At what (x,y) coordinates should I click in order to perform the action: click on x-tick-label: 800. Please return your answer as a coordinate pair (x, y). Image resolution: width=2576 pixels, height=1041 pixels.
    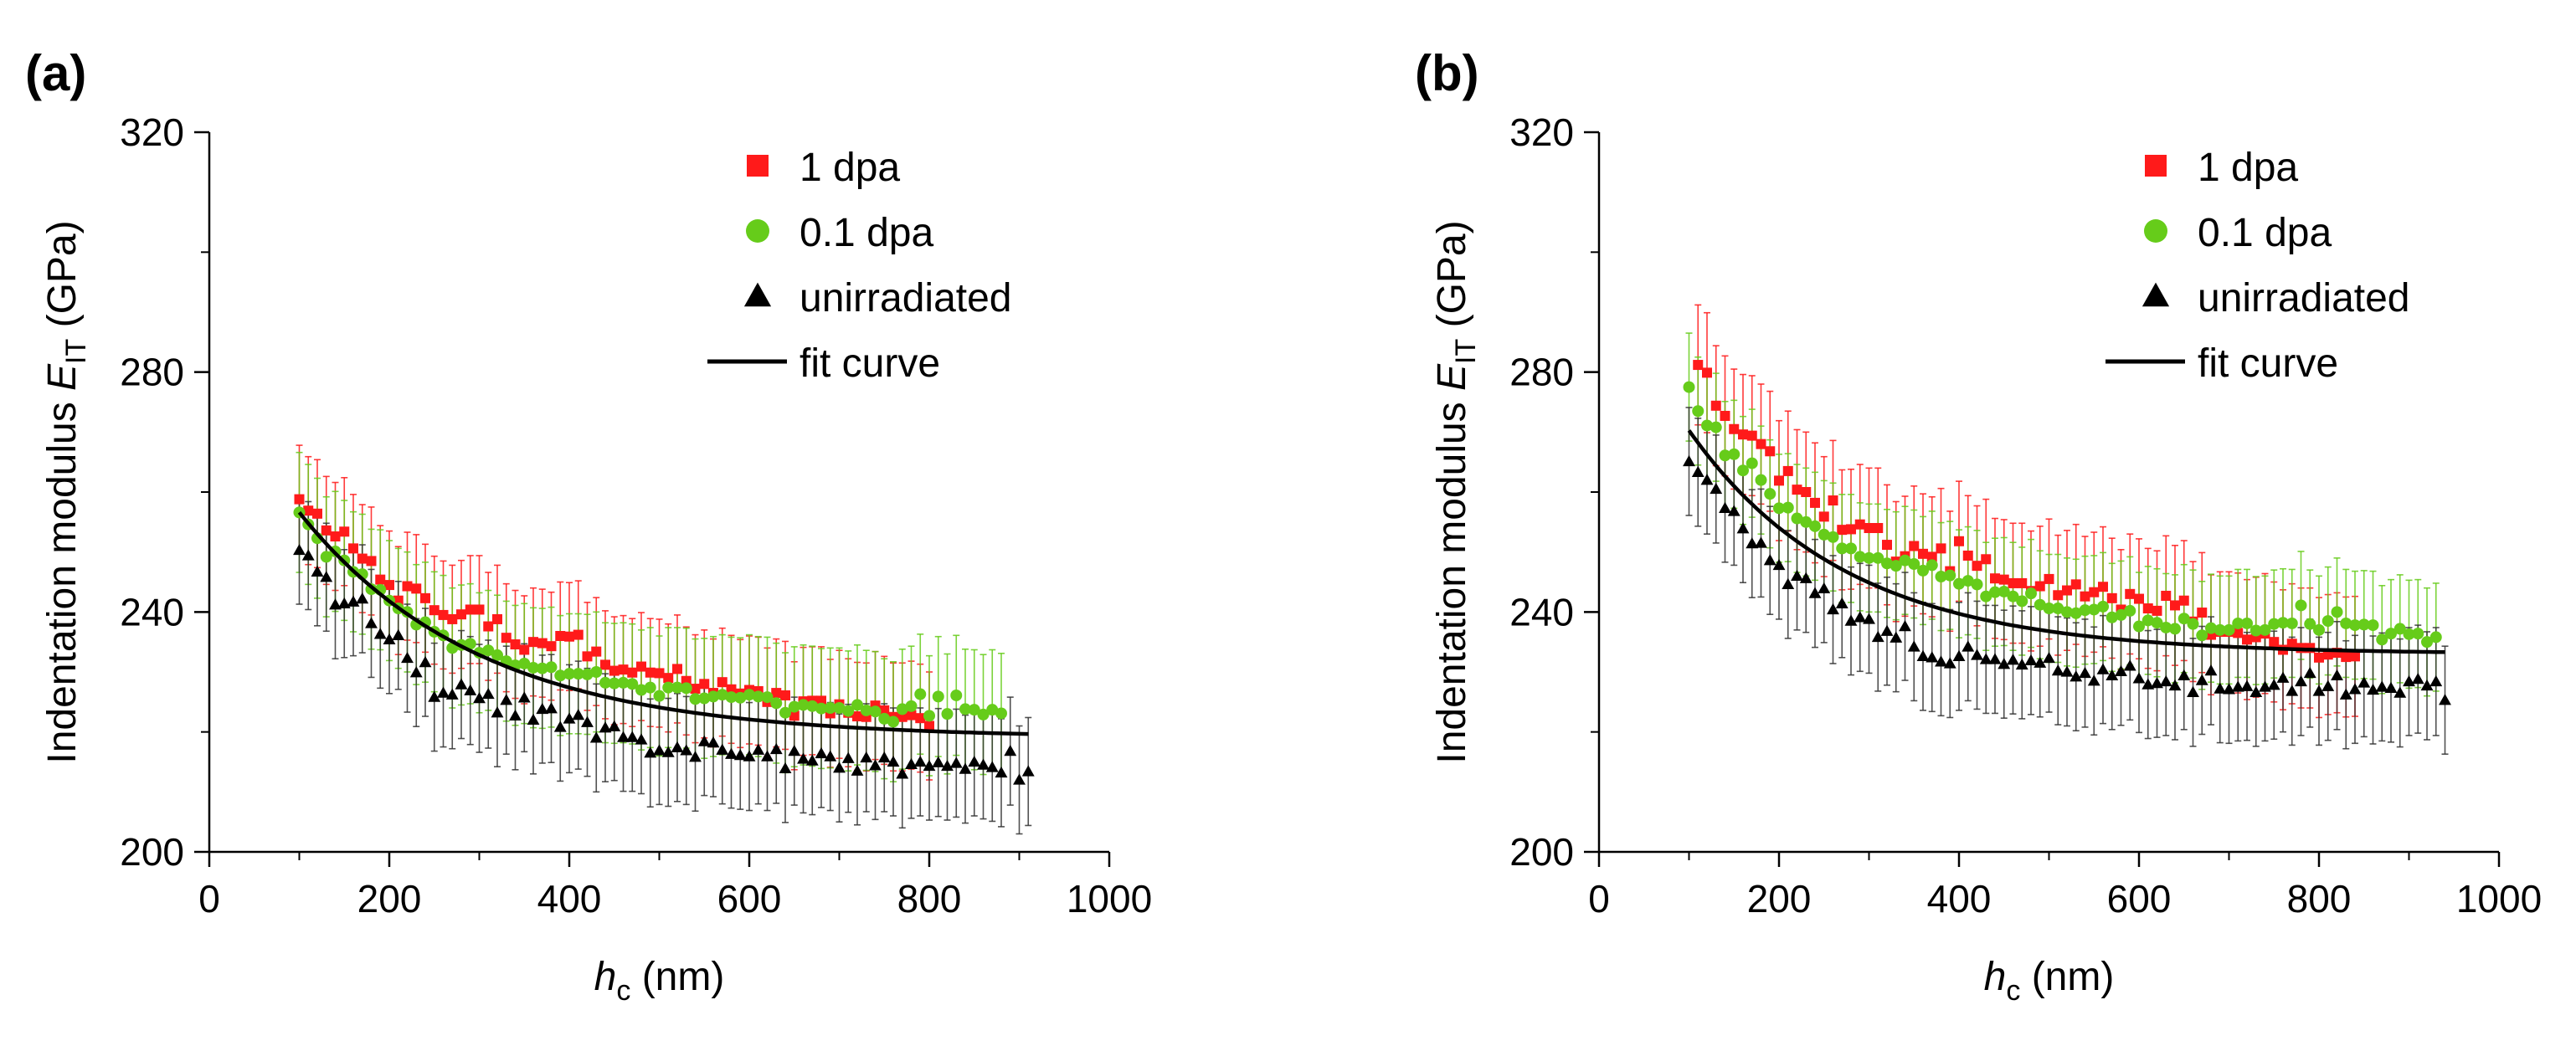
    Looking at the image, I should click on (2320, 898).